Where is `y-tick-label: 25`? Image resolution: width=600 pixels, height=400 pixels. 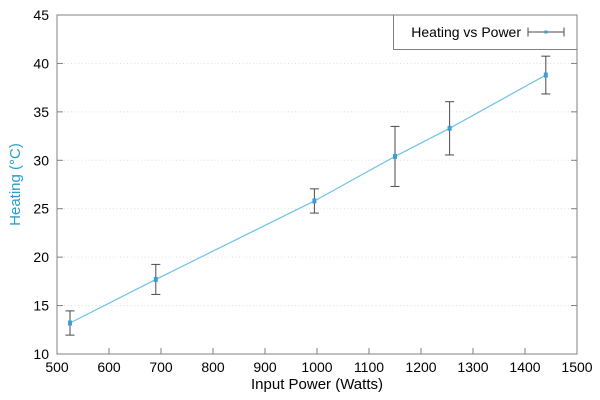
y-tick-label: 25 is located at coordinates (41, 209).